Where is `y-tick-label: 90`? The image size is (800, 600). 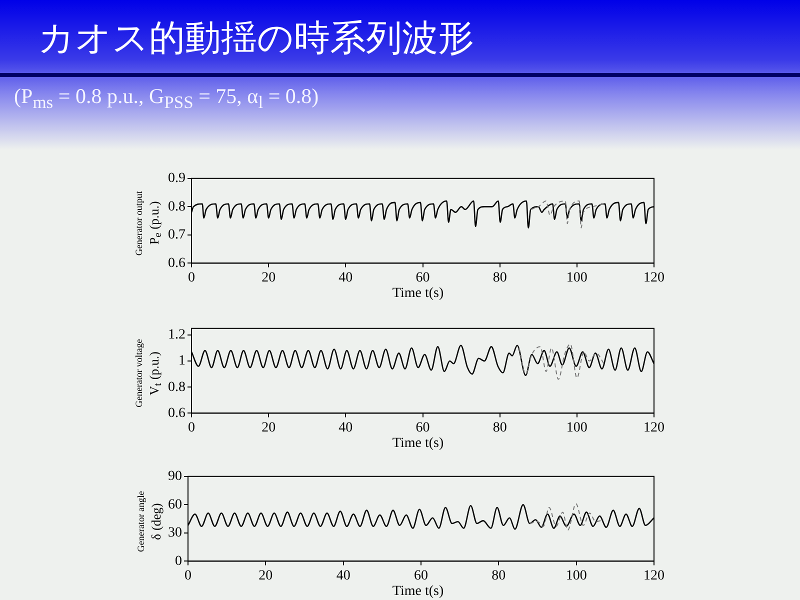
y-tick-label: 90 is located at coordinates (175, 476).